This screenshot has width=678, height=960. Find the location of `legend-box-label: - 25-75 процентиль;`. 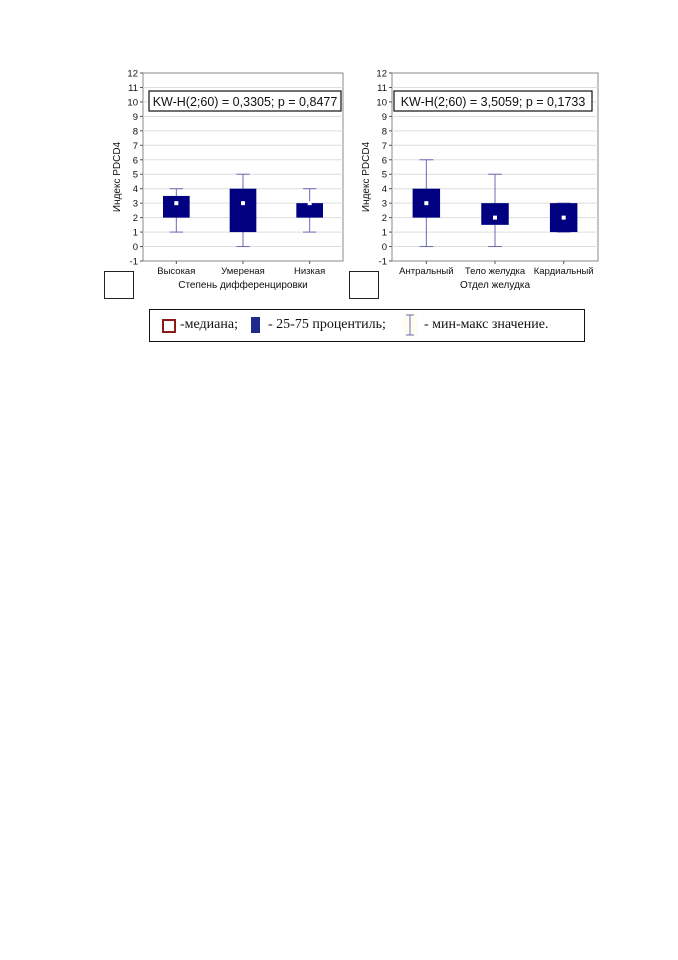

legend-box-label: - 25-75 процентиль; is located at coordinates (327, 324).